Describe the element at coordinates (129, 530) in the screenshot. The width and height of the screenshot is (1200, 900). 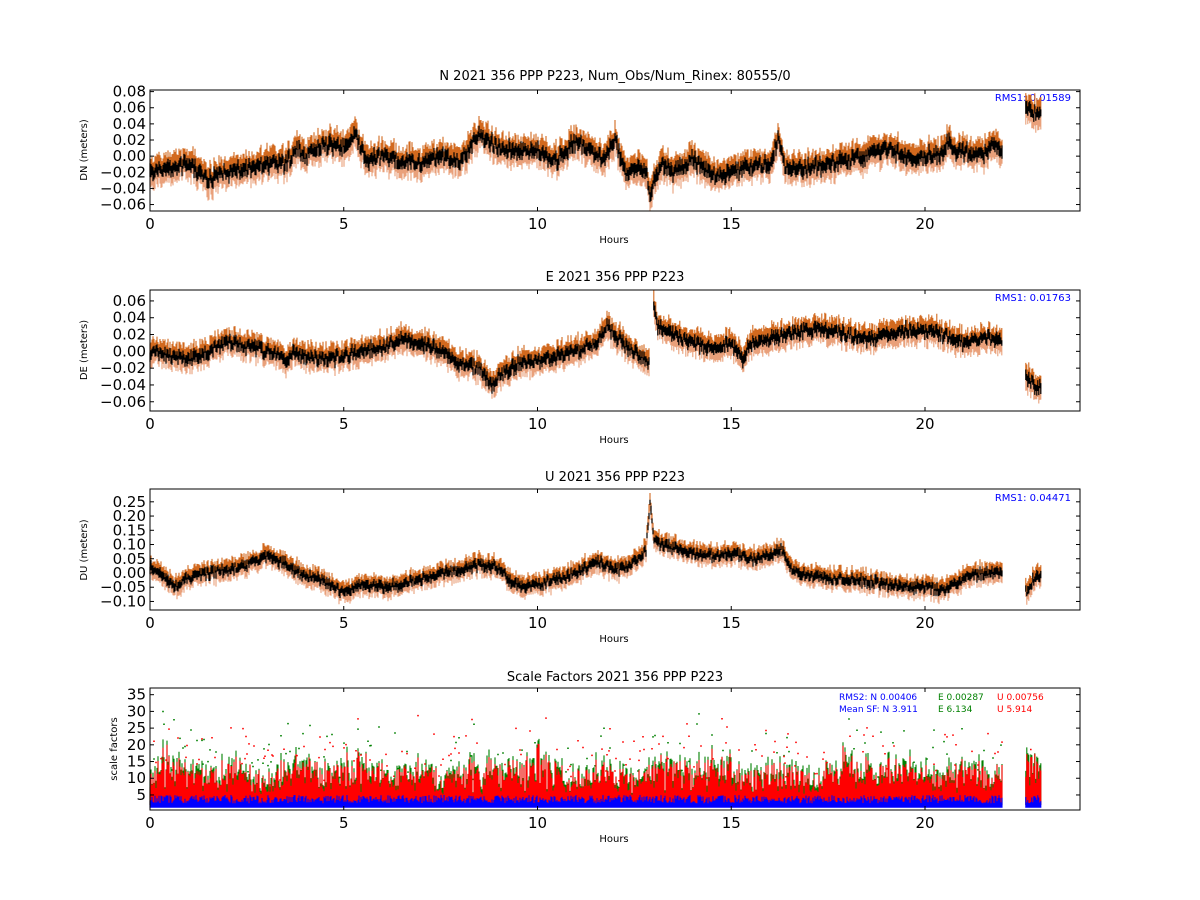
I see `y-tick-label: 0.15` at that location.